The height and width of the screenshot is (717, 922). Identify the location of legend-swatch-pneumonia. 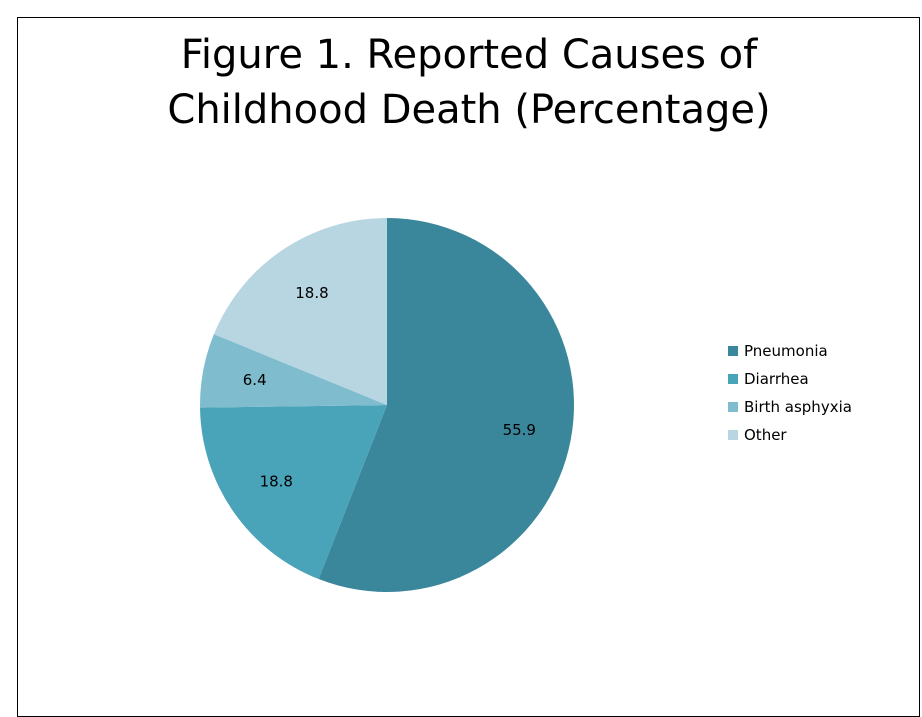
(733, 351).